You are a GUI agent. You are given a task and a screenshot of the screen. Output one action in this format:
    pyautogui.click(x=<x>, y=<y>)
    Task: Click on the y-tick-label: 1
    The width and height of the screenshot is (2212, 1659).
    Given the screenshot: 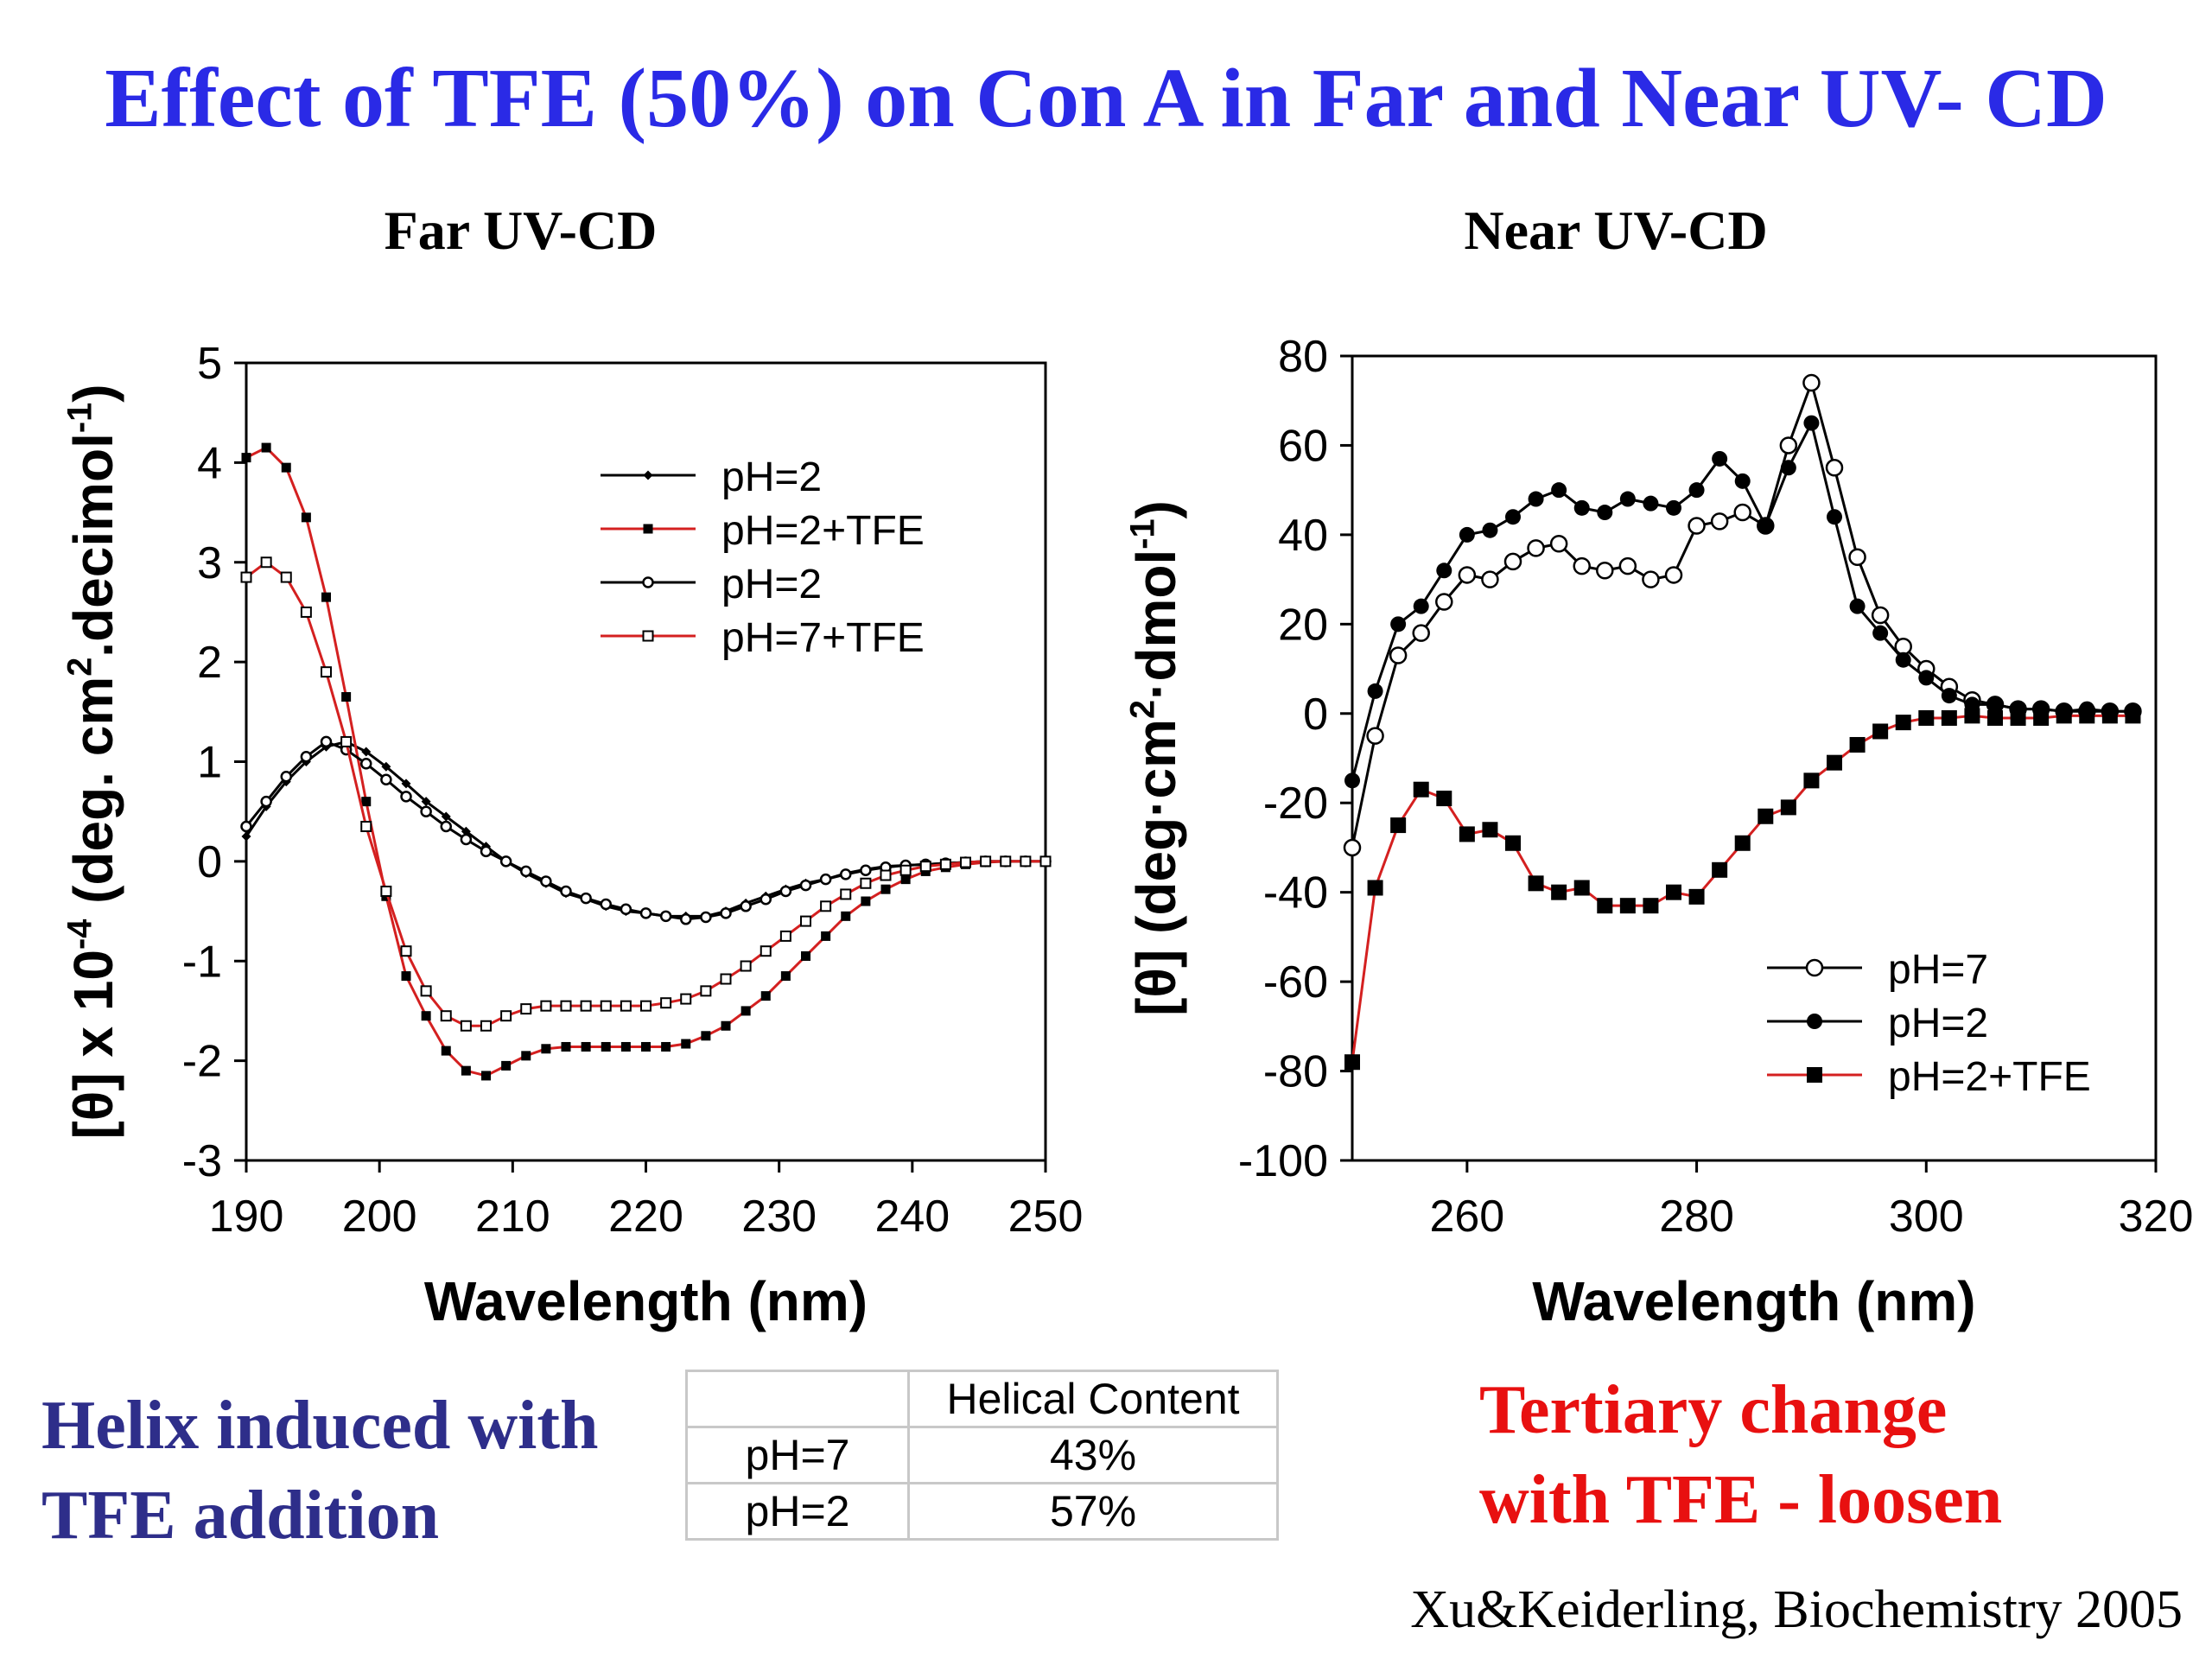 What is the action you would take?
    pyautogui.click(x=209, y=763)
    